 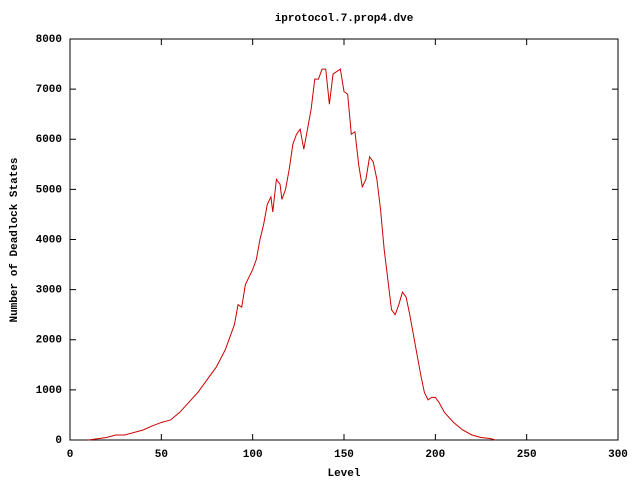 What do you see at coordinates (527, 455) in the screenshot?
I see `x-tick-label: 250` at bounding box center [527, 455].